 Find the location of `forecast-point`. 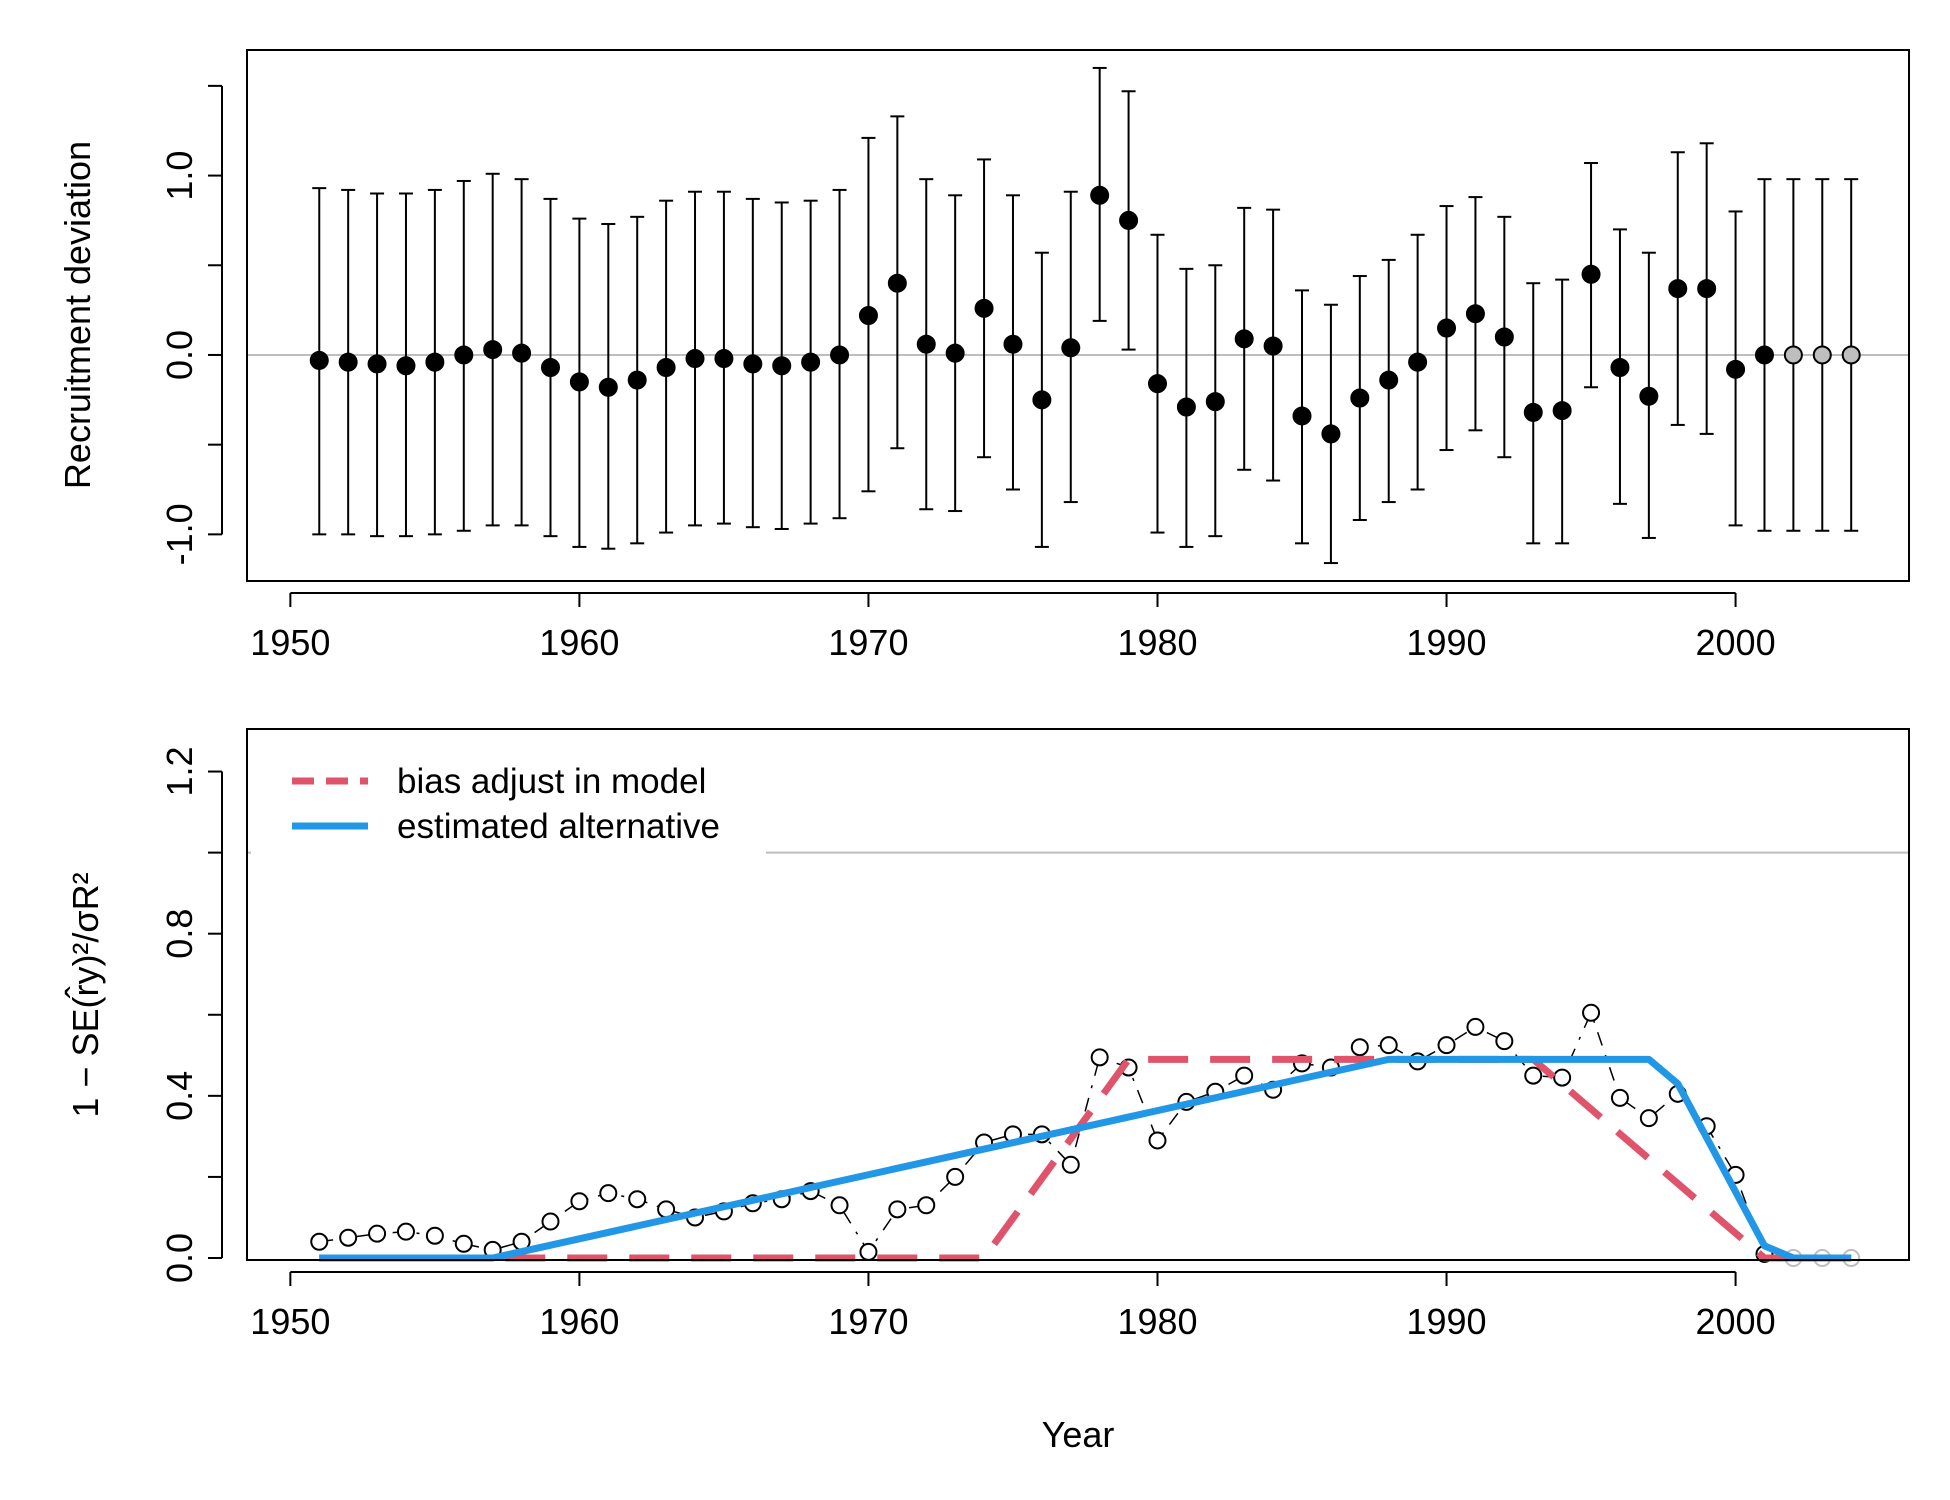

forecast-point is located at coordinates (1793, 355).